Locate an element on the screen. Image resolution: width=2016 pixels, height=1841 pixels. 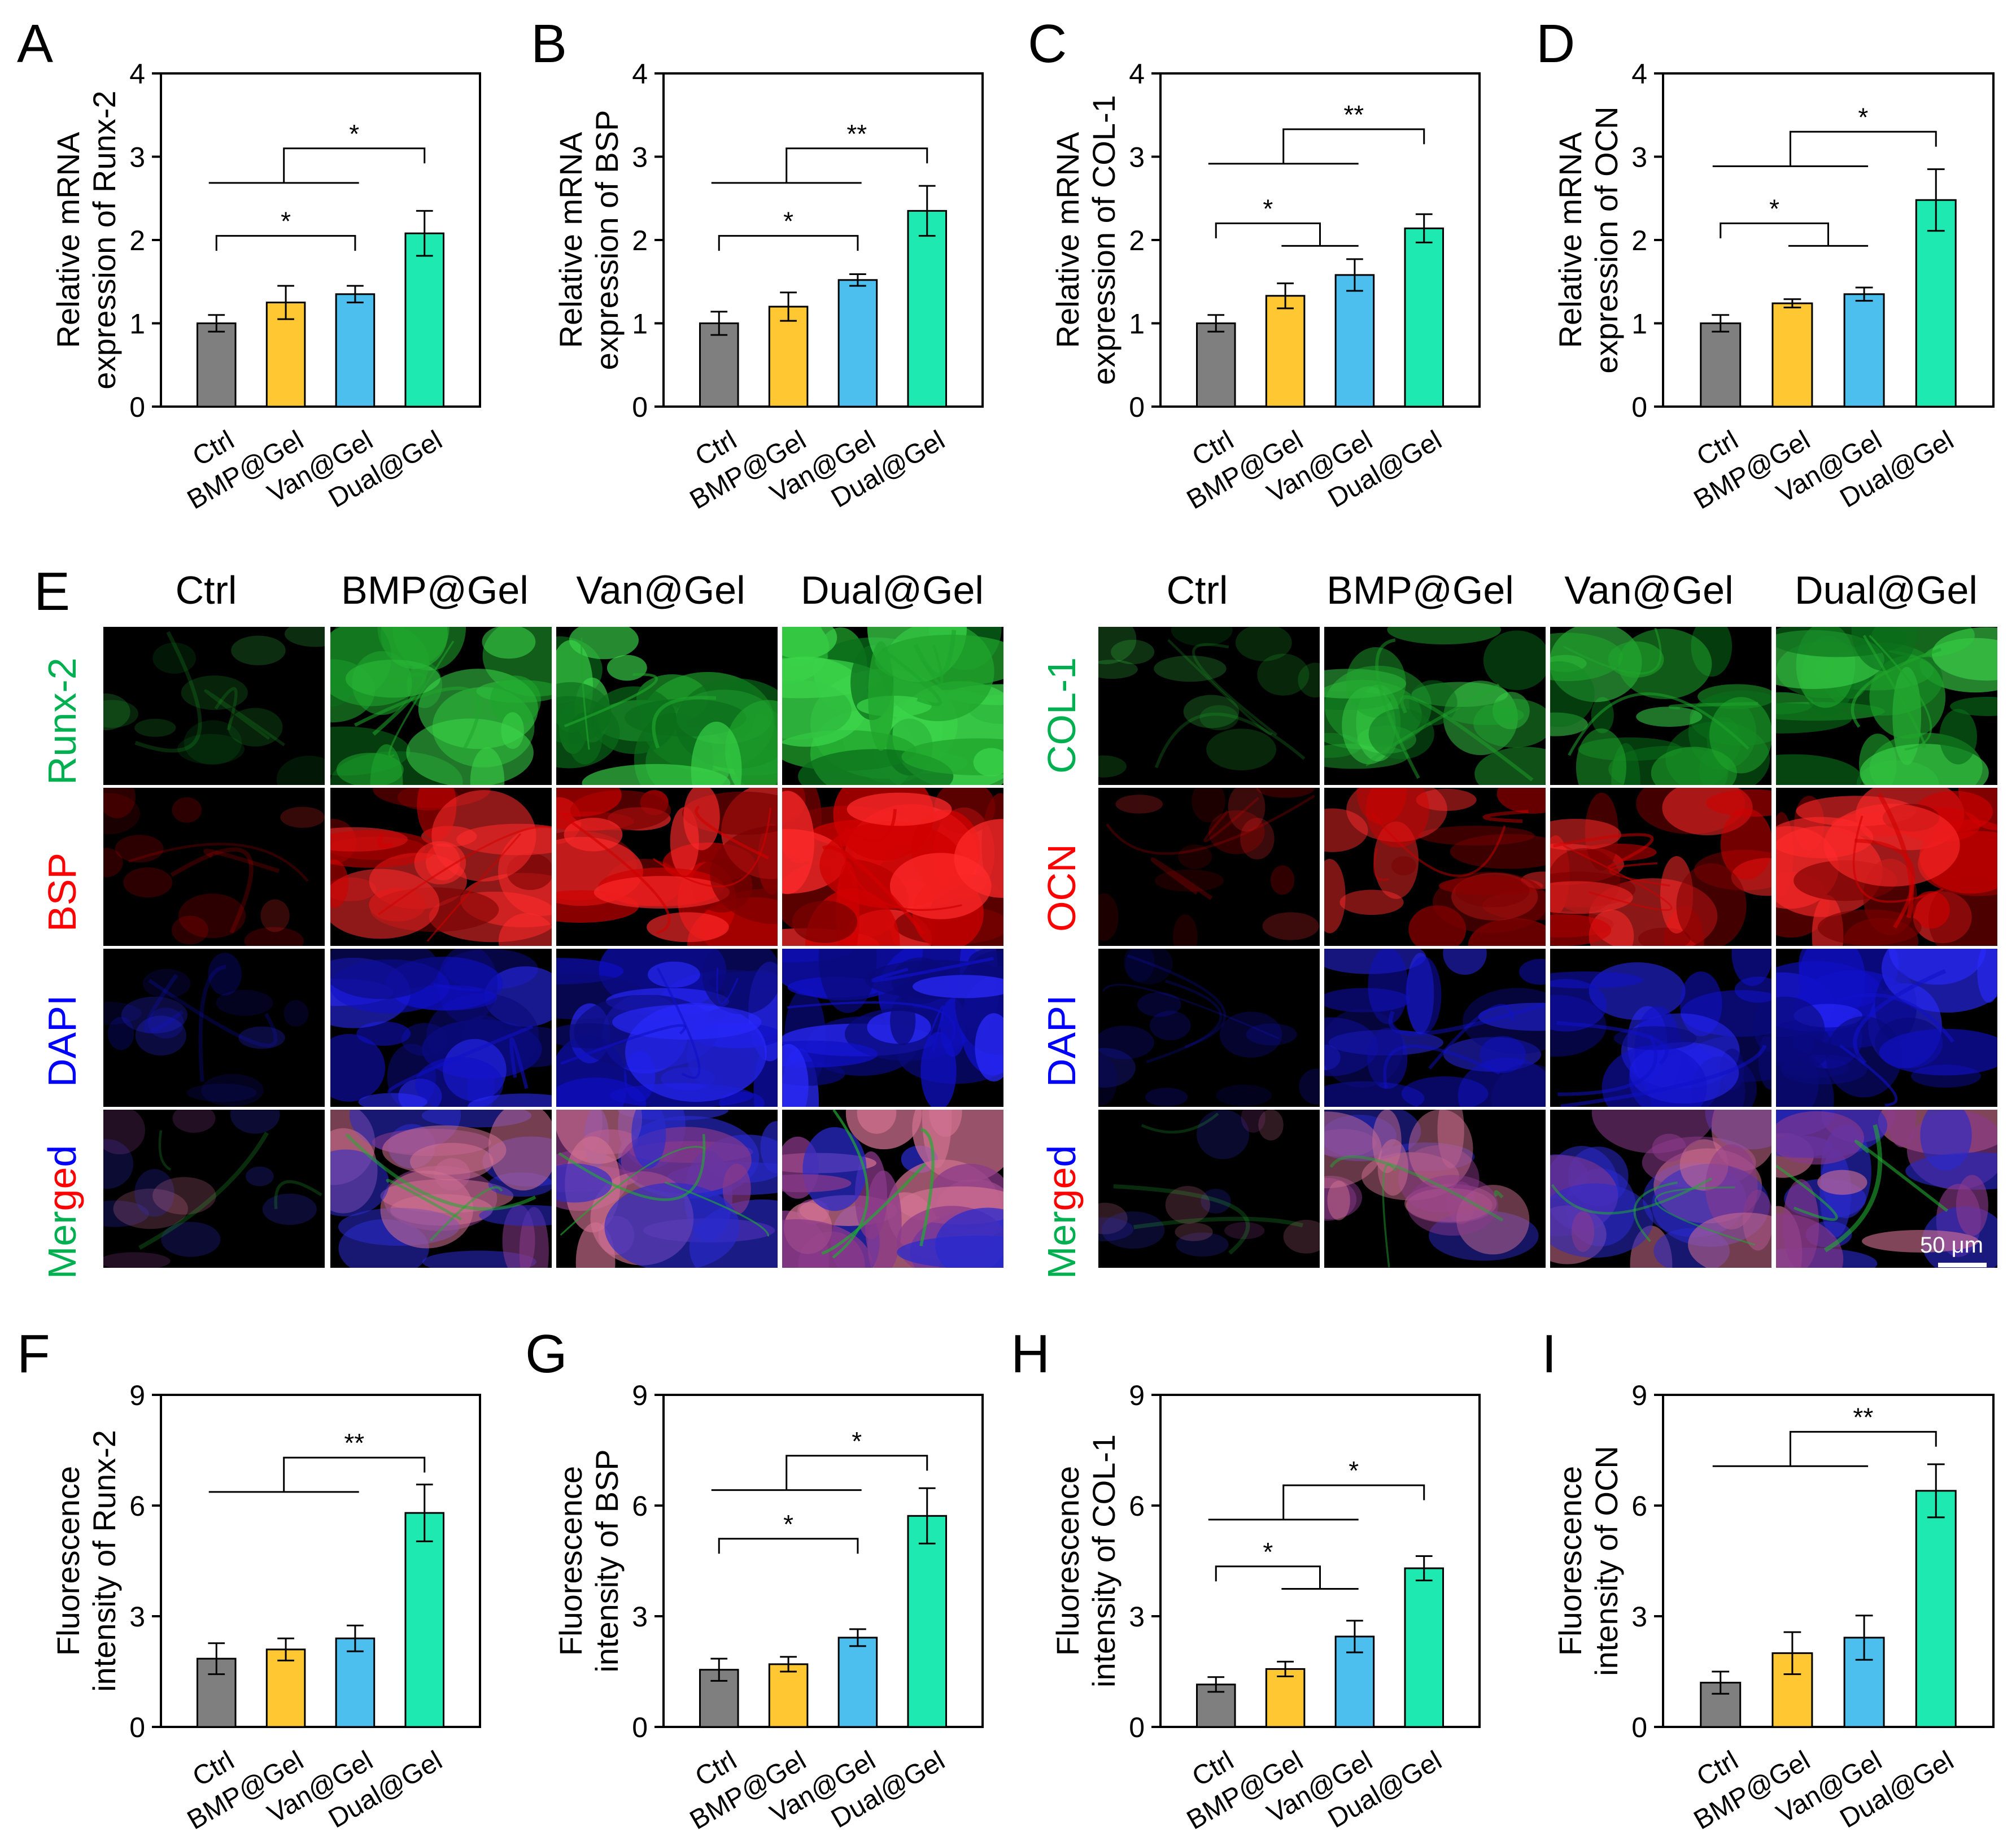
chart-c-ytick-label-1: 1 is located at coordinates (1137, 324).